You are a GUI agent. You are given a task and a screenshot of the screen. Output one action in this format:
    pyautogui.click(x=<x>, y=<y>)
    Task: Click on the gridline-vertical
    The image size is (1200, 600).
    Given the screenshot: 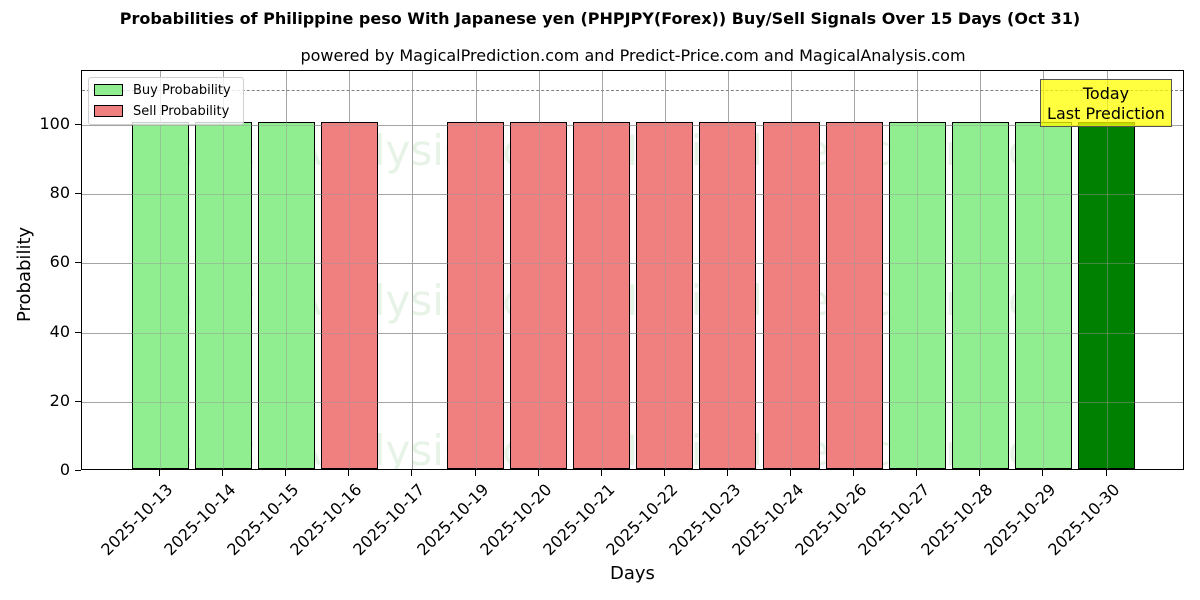 What is the action you would take?
    pyautogui.click(x=413, y=270)
    